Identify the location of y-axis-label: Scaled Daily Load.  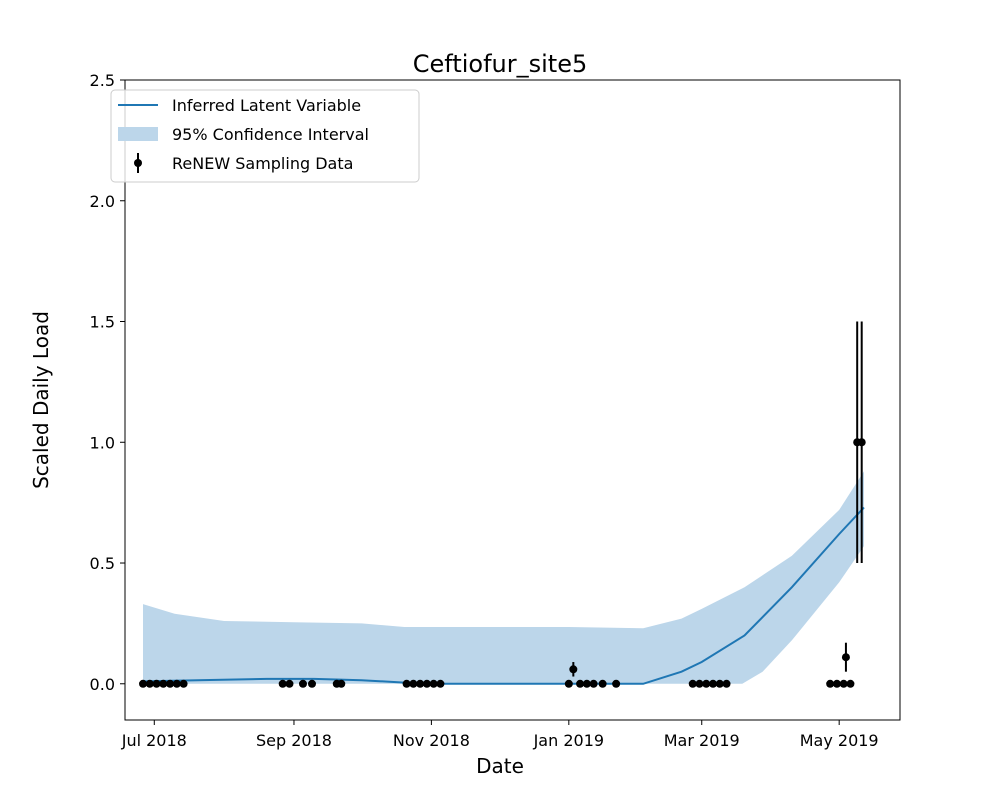
(41, 400).